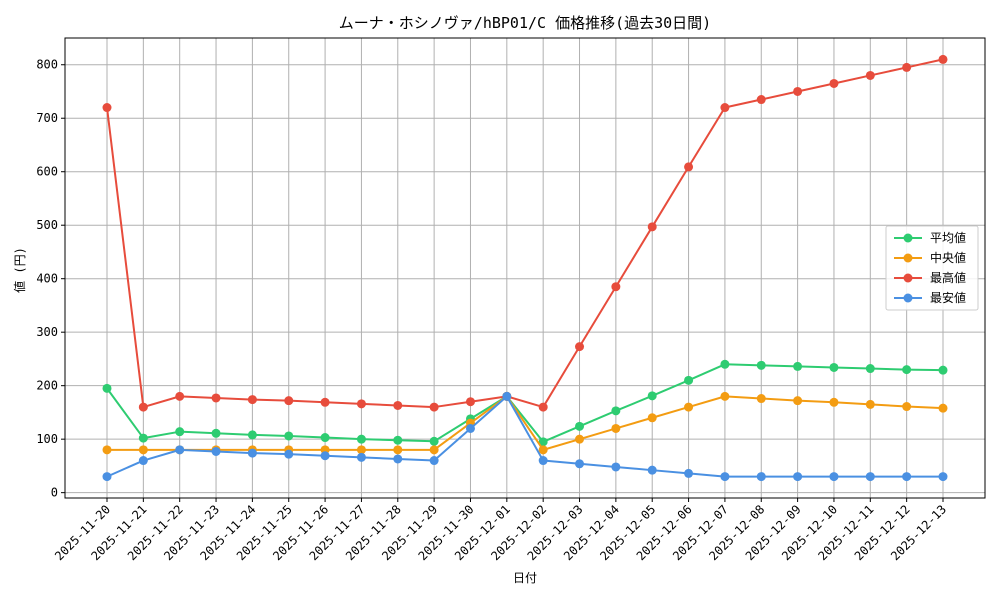 The image size is (1000, 600). I want to click on y-tick-label: 300, so click(47, 332).